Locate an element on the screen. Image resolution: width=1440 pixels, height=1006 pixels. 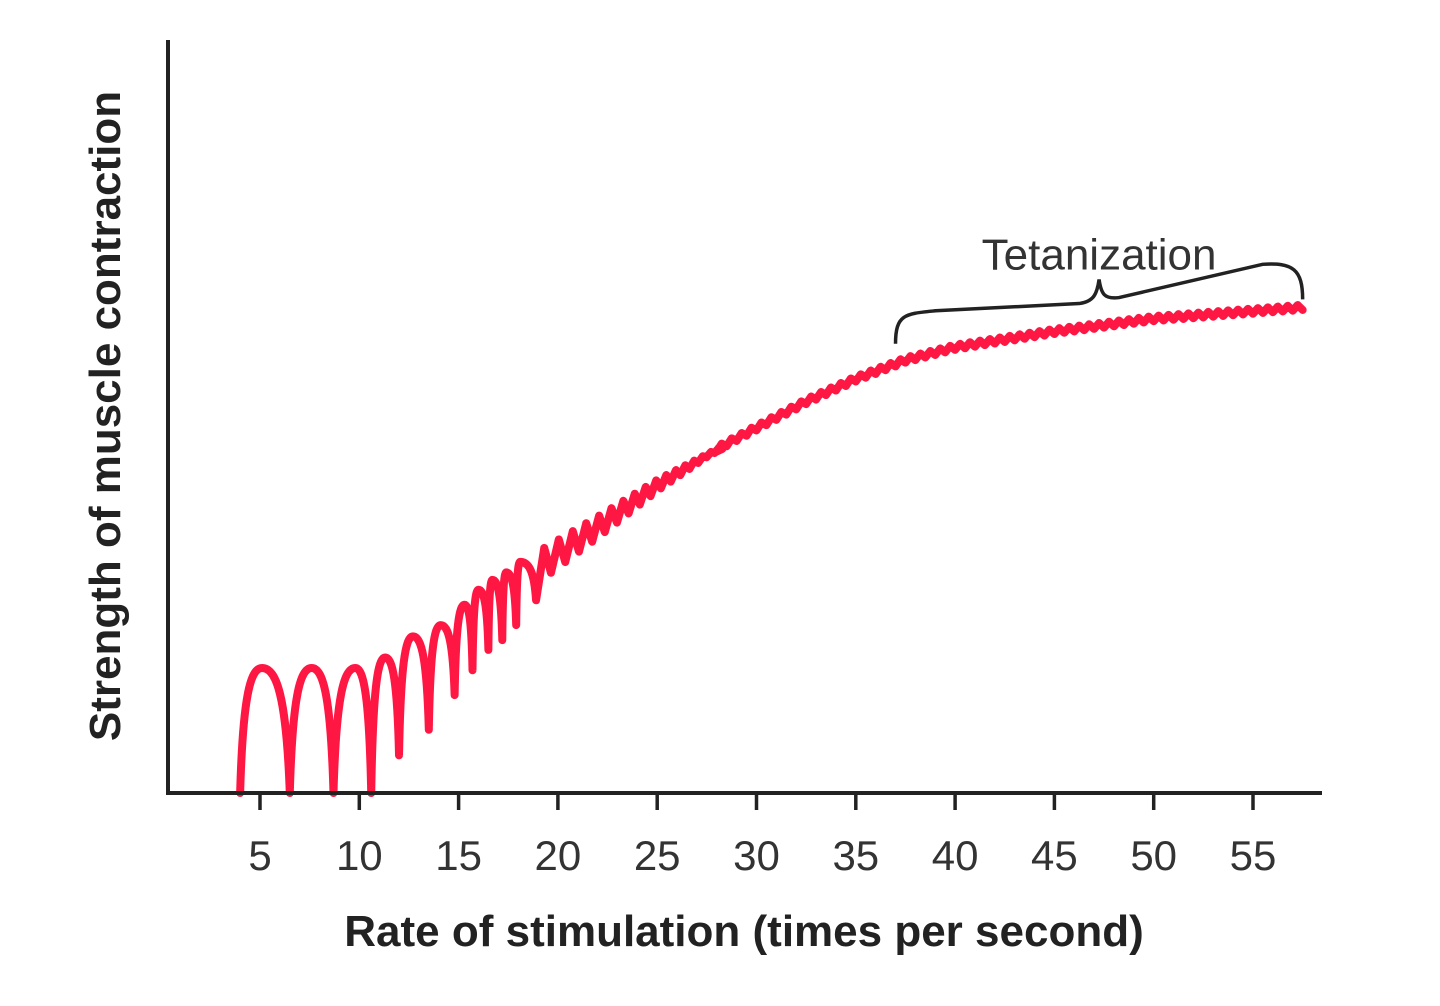
x-axis-title: Rate of stimulation (times per second) is located at coordinates (743, 931).